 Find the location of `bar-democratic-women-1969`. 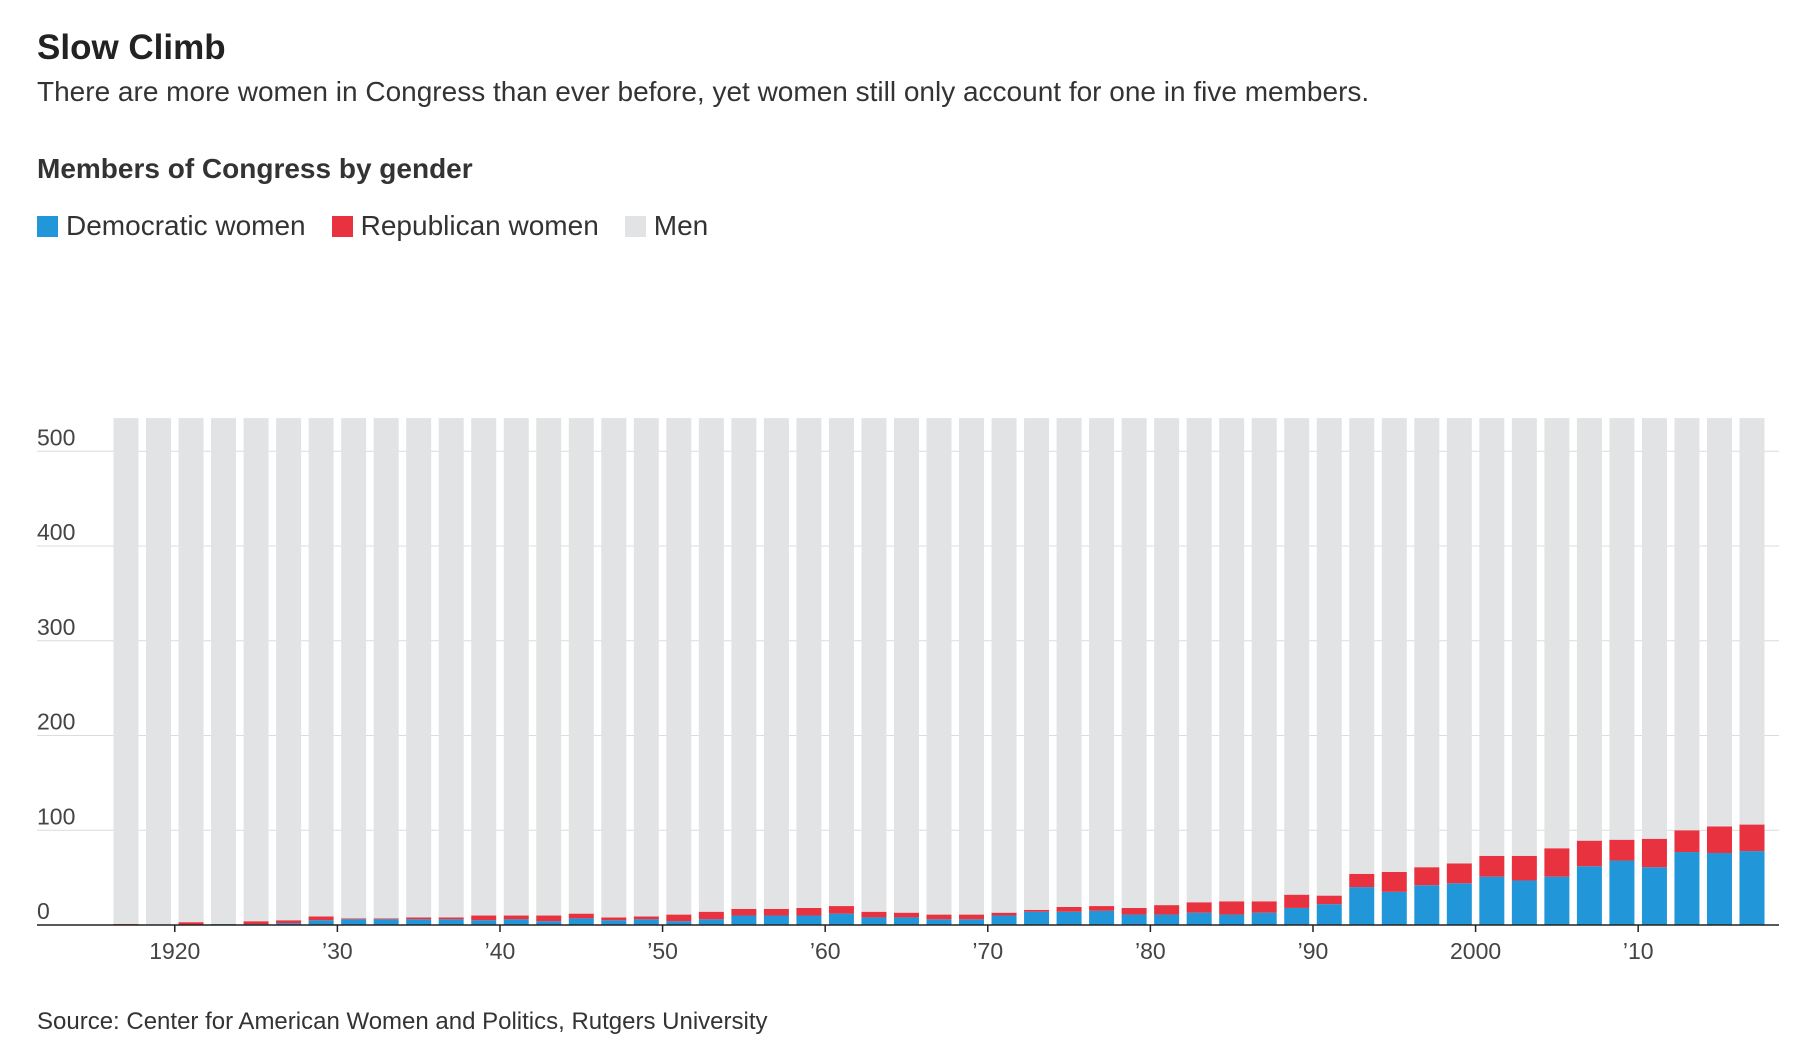

bar-democratic-women-1969 is located at coordinates (972, 922).